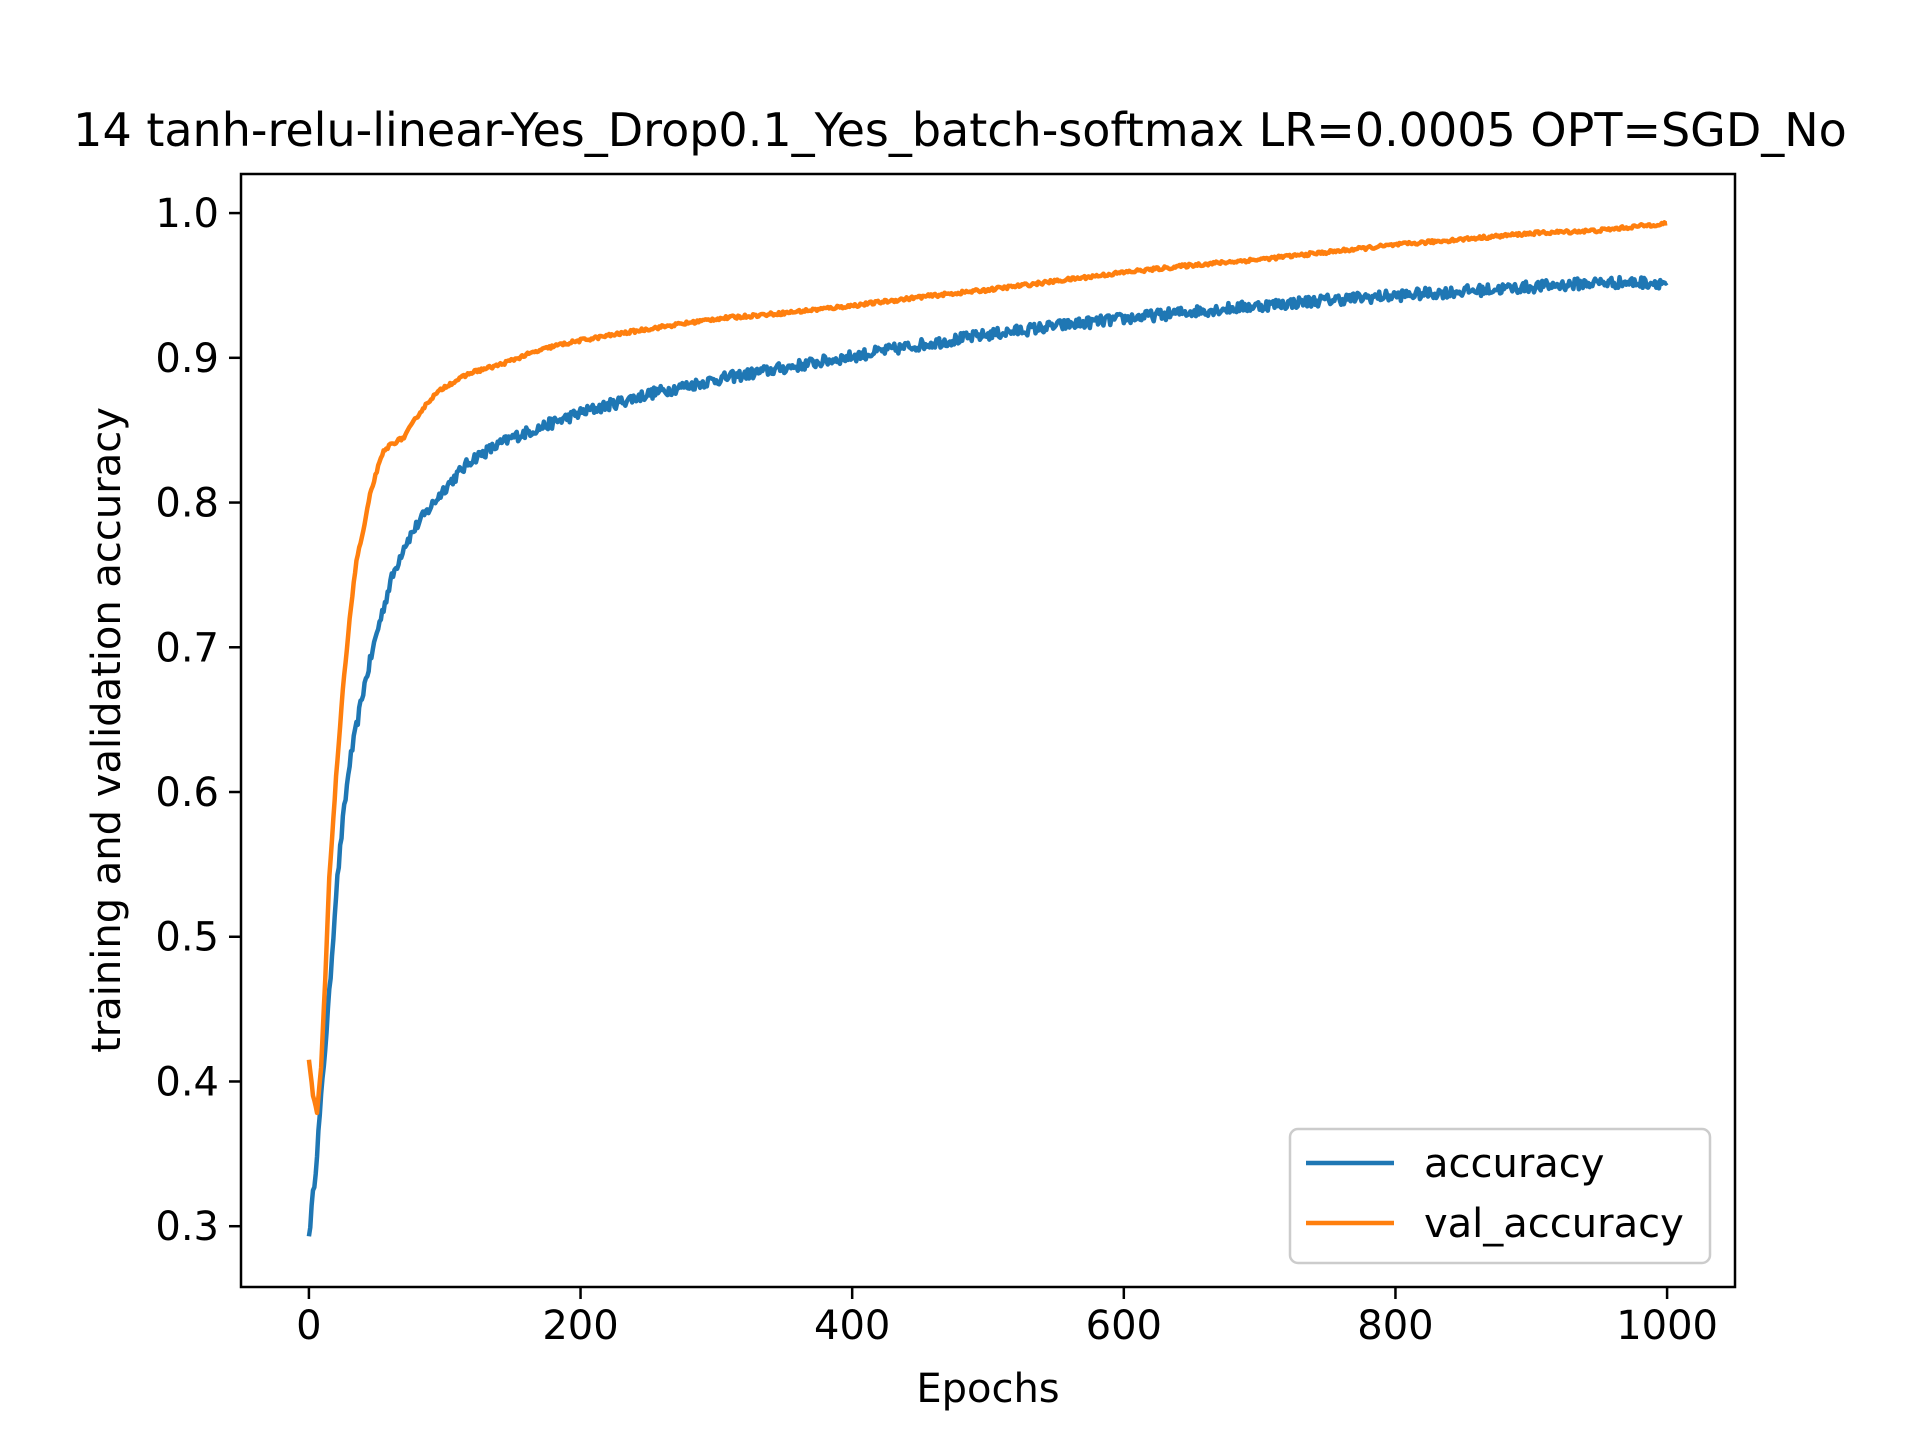 The width and height of the screenshot is (1920, 1440). I want to click on legend-label-val-accuracy: val_accuracy, so click(1554, 1224).